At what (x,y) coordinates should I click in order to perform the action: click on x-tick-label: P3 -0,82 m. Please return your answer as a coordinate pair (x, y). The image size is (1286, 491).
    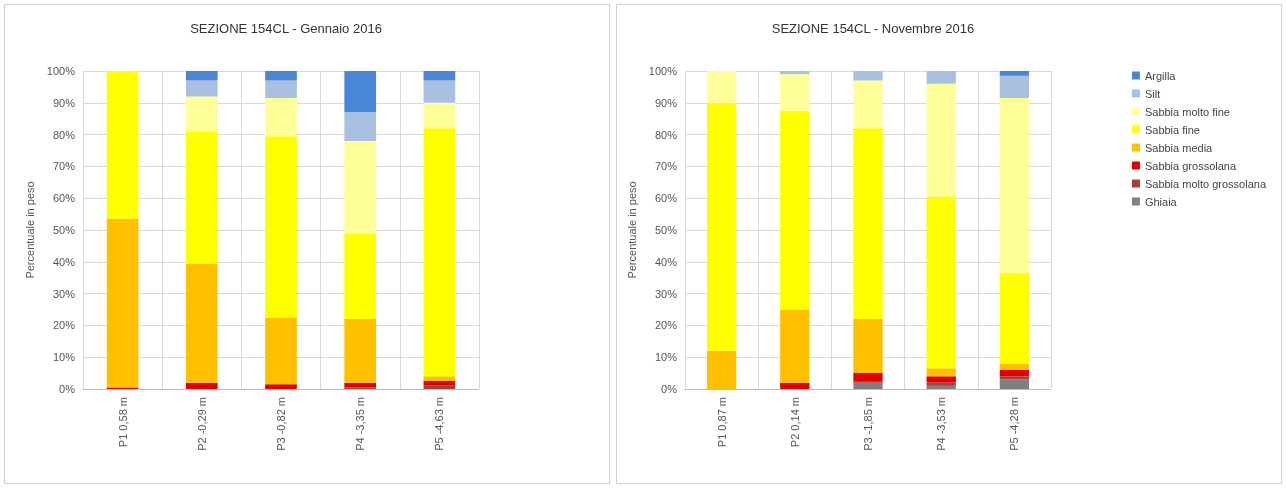
    Looking at the image, I should click on (281, 424).